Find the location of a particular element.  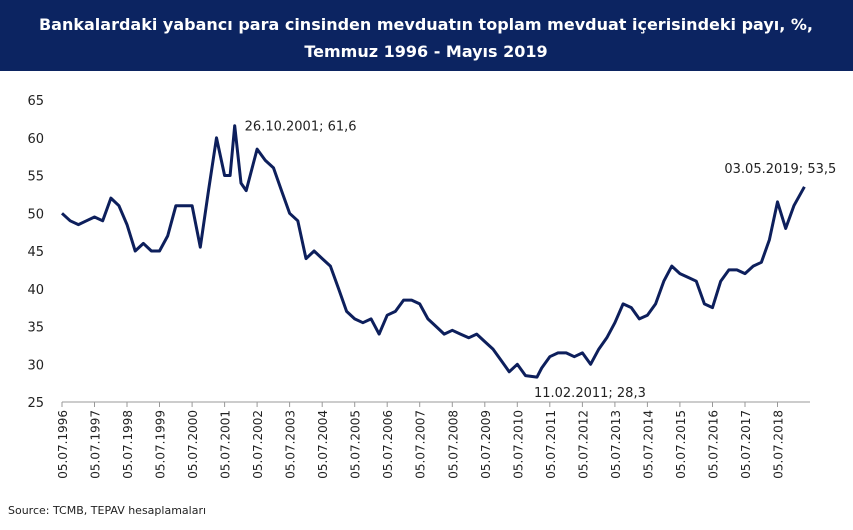

x-tick-label: 05.07.2002 is located at coordinates (258, 444).